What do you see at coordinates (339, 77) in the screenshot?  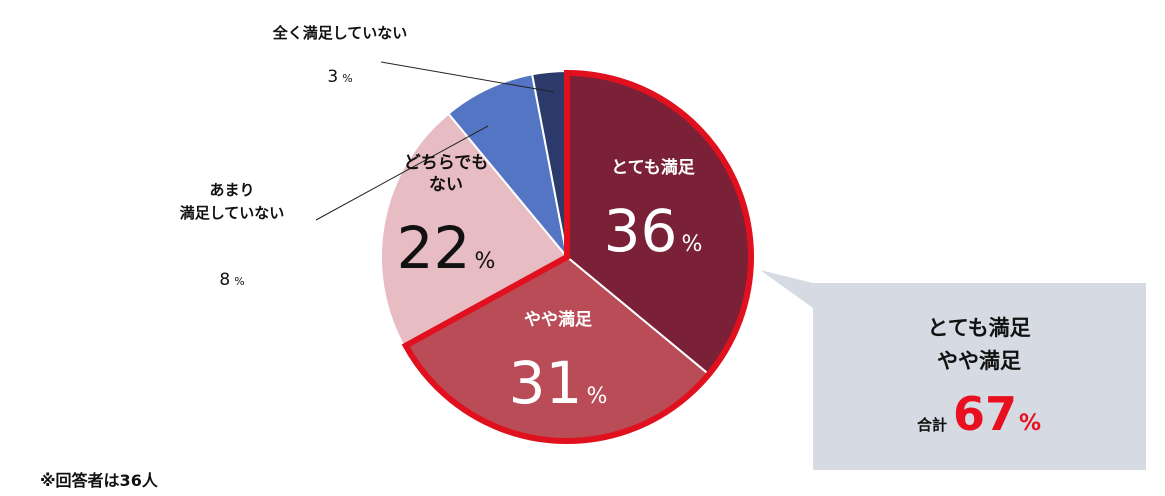 I see `label-very-dissatisfied-value: 3%` at bounding box center [339, 77].